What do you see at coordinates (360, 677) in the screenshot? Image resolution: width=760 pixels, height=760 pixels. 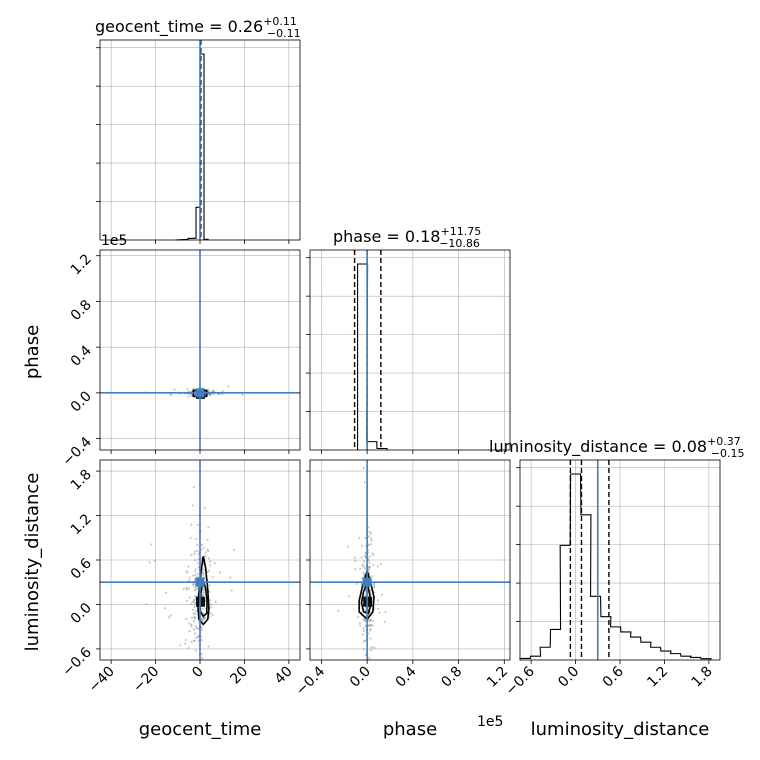 I see `x-tick-label: 0.0` at bounding box center [360, 677].